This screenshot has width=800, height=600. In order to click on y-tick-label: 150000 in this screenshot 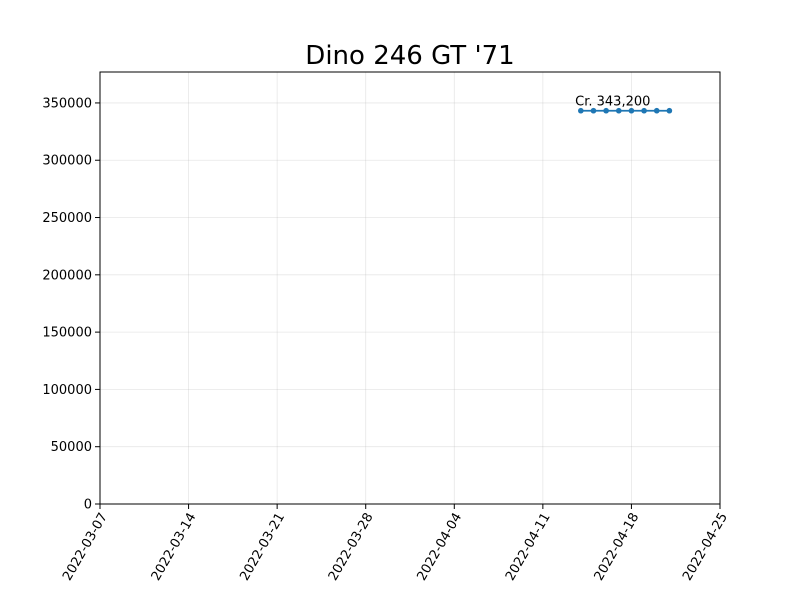, I will do `click(67, 333)`.